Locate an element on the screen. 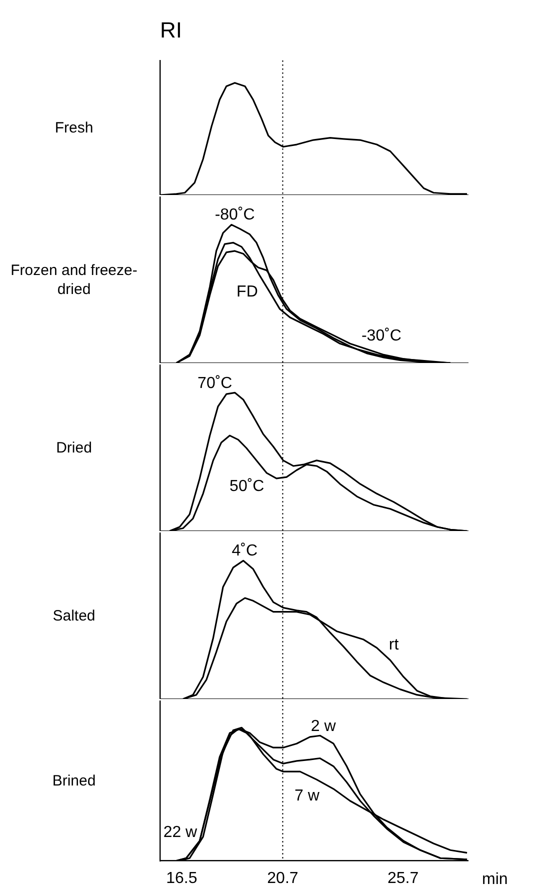 The width and height of the screenshot is (536, 896). x-tick-label: 25.7 is located at coordinates (403, 878).